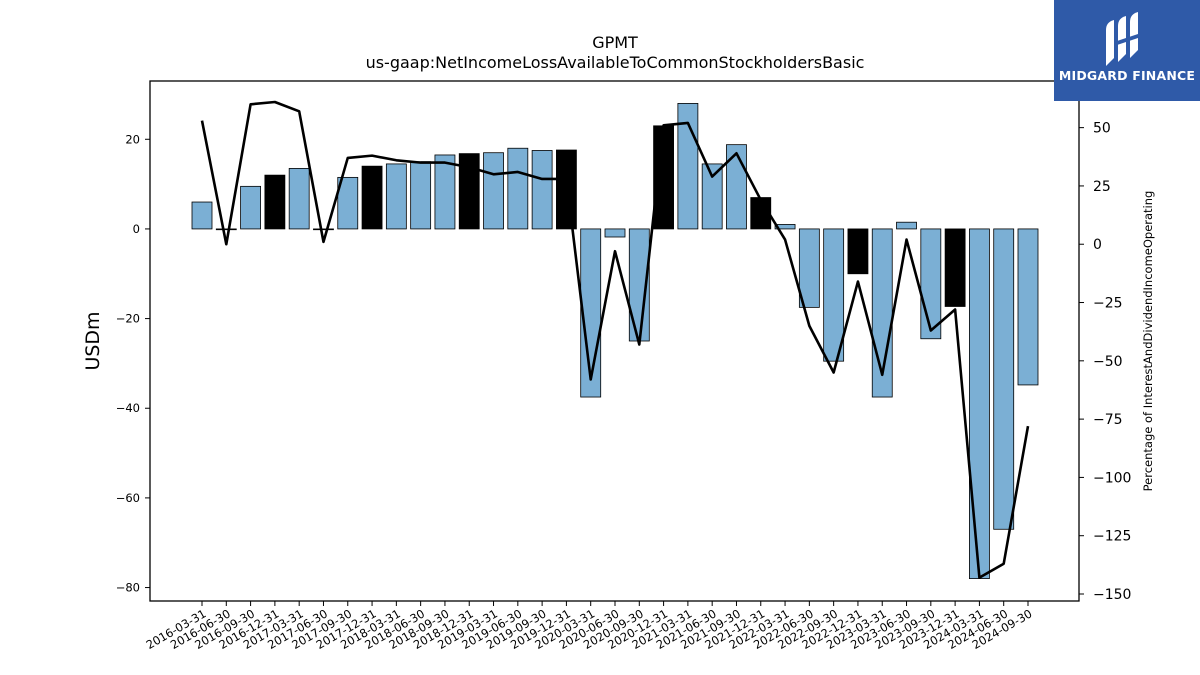 The width and height of the screenshot is (1200, 675). What do you see at coordinates (136, 229) in the screenshot?
I see `y-tick-label: 0` at bounding box center [136, 229].